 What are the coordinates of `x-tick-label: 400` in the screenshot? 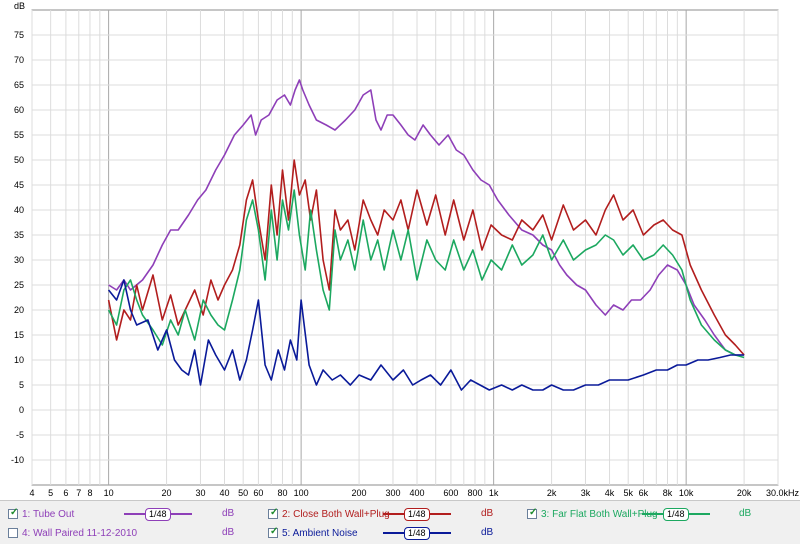 It's located at (417, 493).